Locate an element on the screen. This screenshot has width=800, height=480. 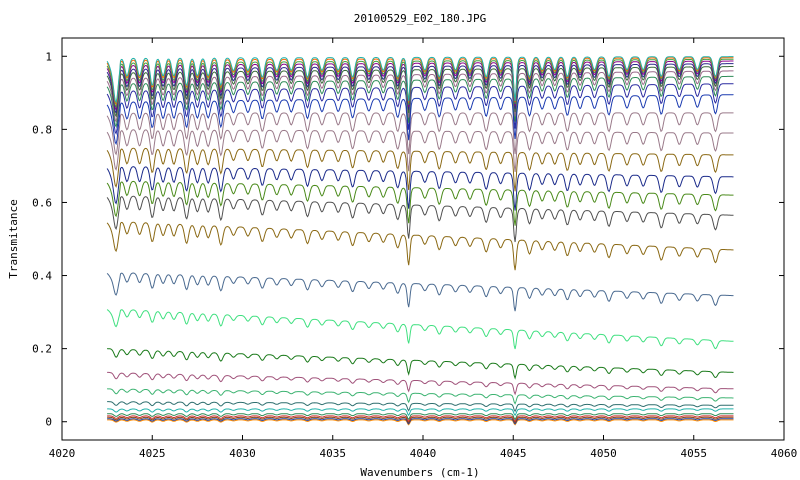
x-axis-label: Wavenumbers (cm-1) is located at coordinates (419, 472).